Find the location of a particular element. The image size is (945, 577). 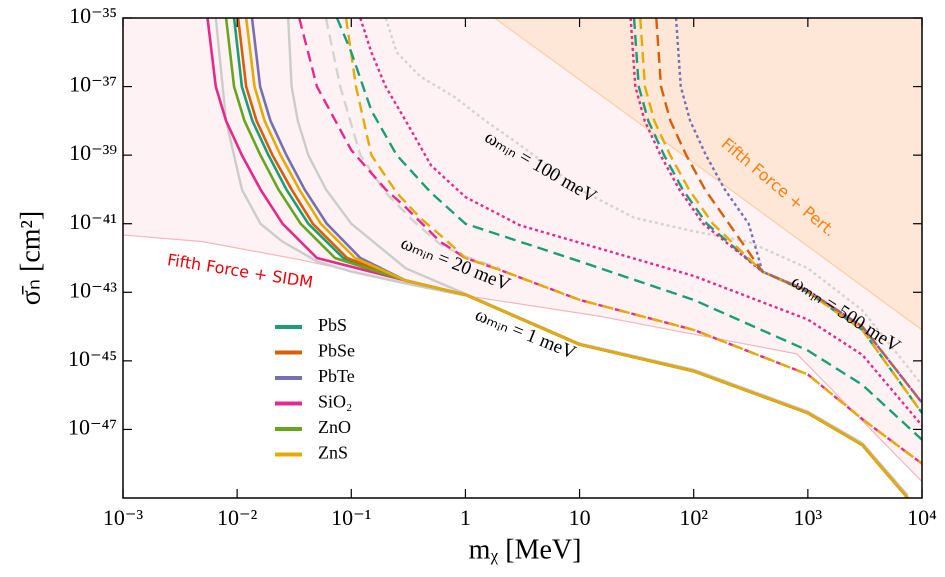

y-tick-label: 10⁻³⁷ is located at coordinates (93, 84).